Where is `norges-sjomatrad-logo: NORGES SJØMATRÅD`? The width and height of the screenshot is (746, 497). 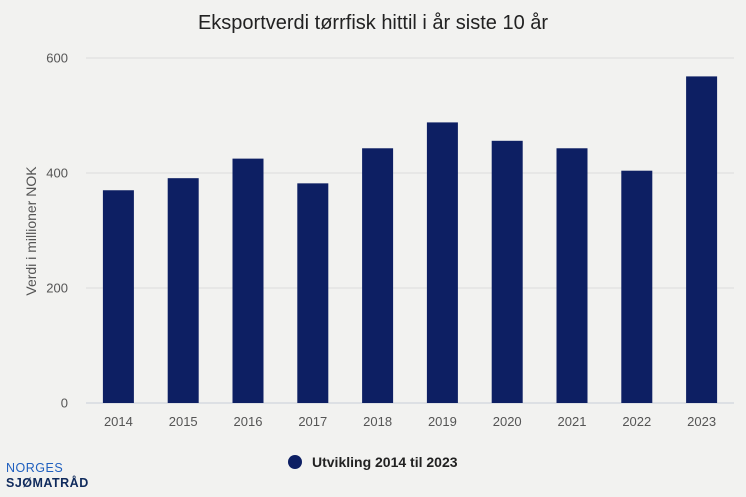
norges-sjomatrad-logo: NORGES SJØMATRÅD is located at coordinates (47, 476).